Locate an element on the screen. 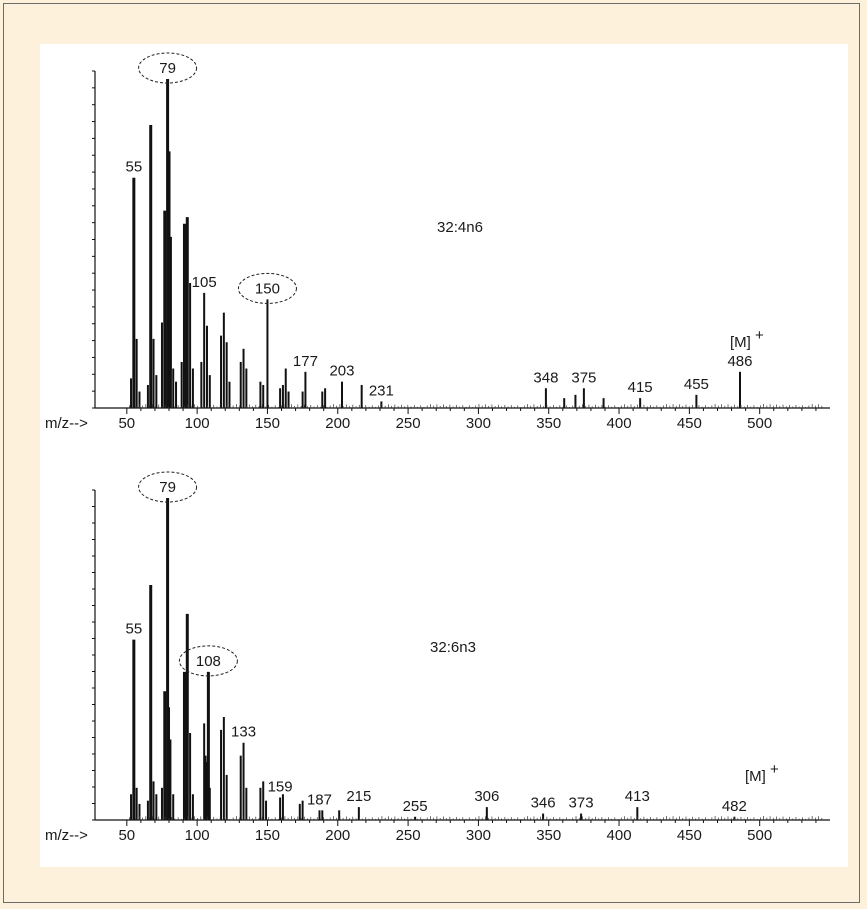  peak-label: 133 is located at coordinates (243, 732).